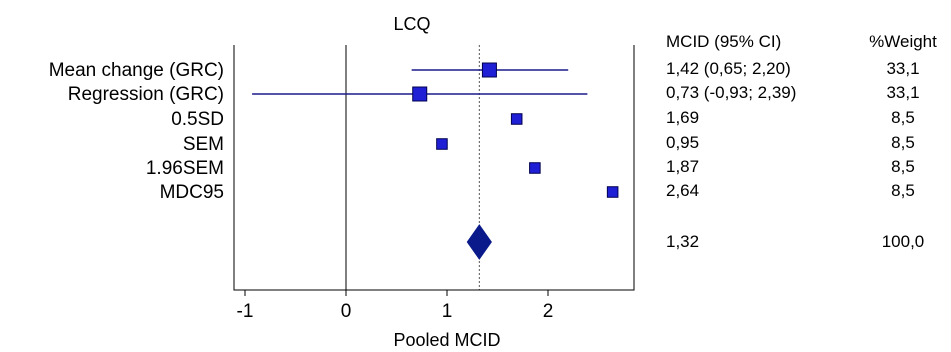 This screenshot has height=352, width=951. Describe the element at coordinates (192, 192) in the screenshot. I see `study-label: MDC95` at that location.